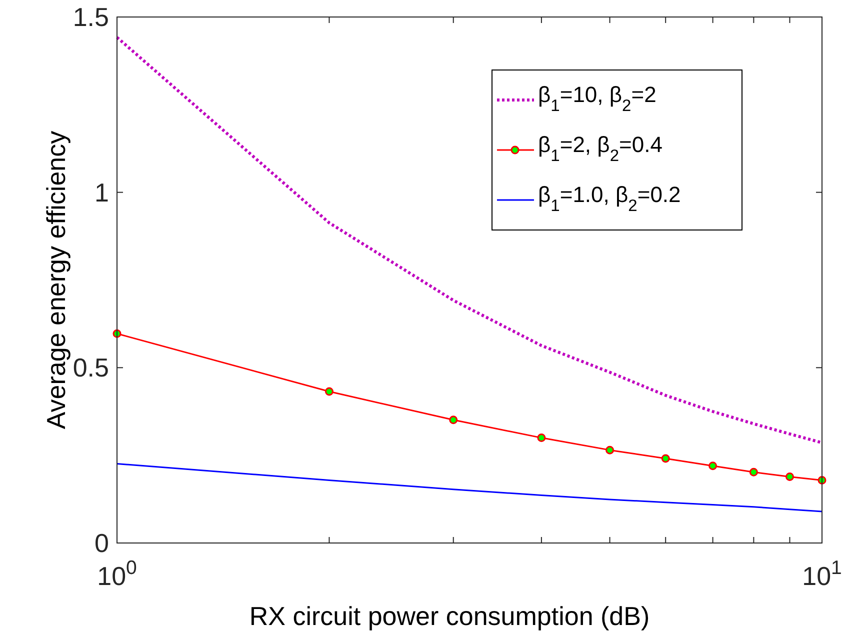  I want to click on y-tick-label: 1.5, so click(90, 17).